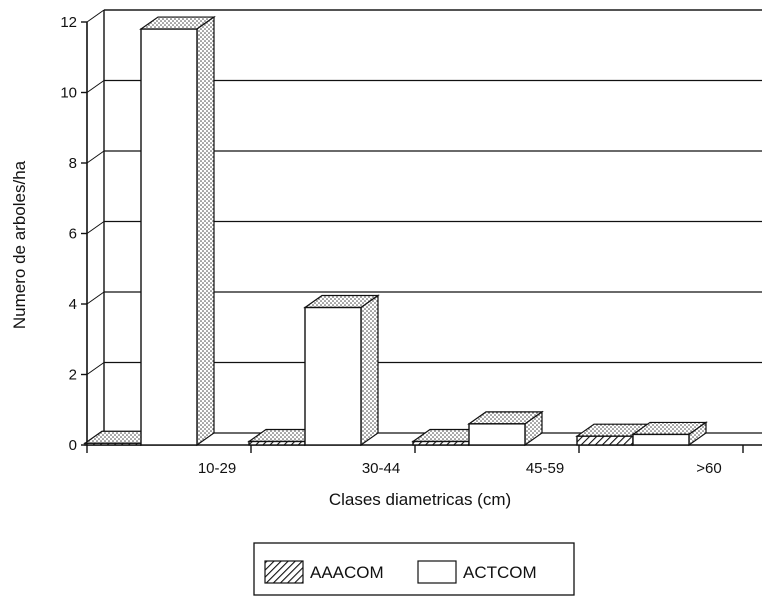  I want to click on x-tick-label-3: >60, so click(708, 468).